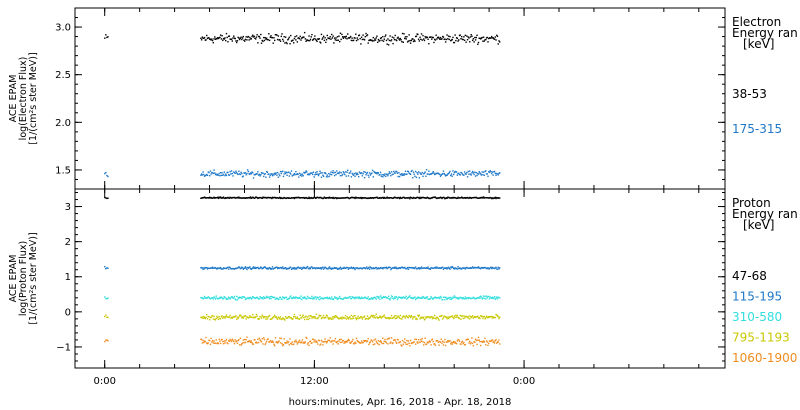  I want to click on y-tick-label: 2.5, so click(63, 75).